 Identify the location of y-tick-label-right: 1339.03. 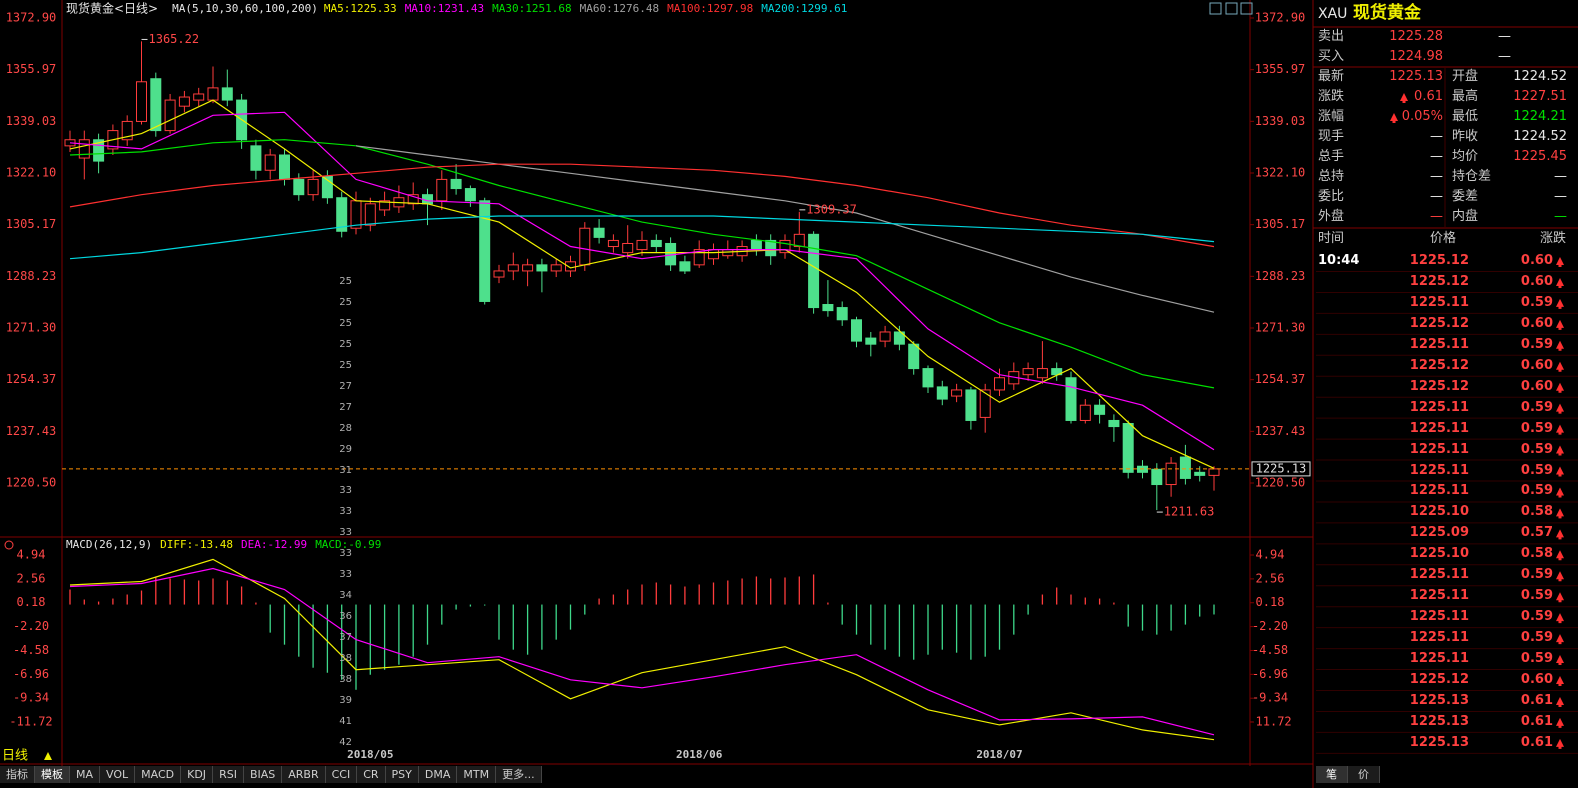
(1280, 121).